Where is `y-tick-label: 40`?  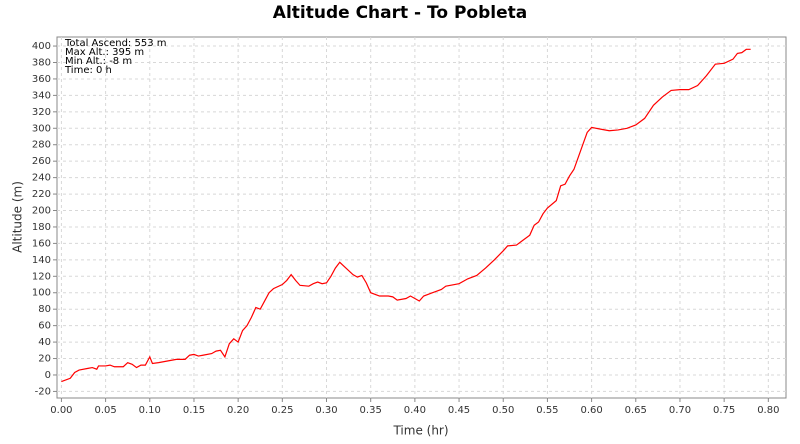 y-tick-label: 40 is located at coordinates (44, 342).